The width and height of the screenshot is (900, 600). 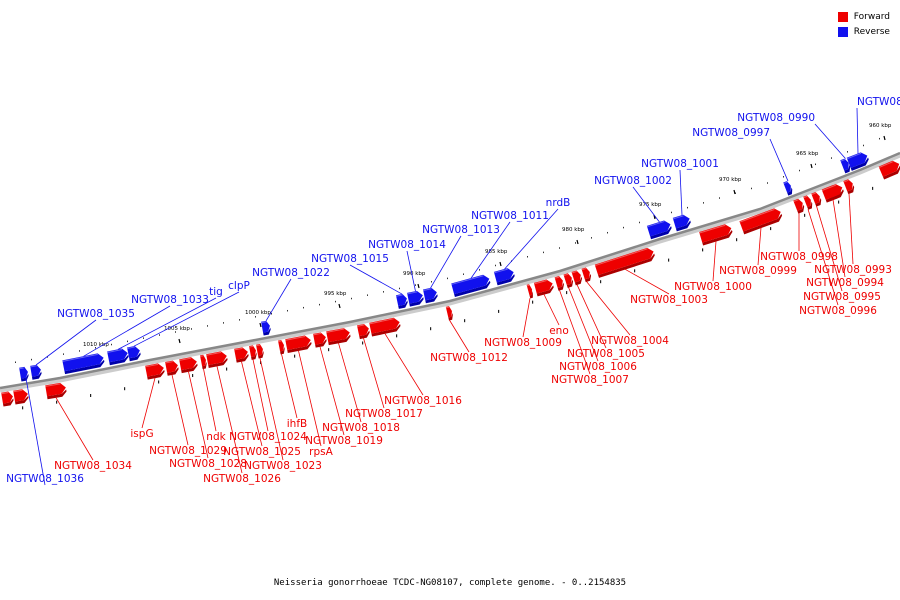 What do you see at coordinates (262, 452) in the screenshot?
I see `gene-label-NGTW08_1025: NGTW08_1025` at bounding box center [262, 452].